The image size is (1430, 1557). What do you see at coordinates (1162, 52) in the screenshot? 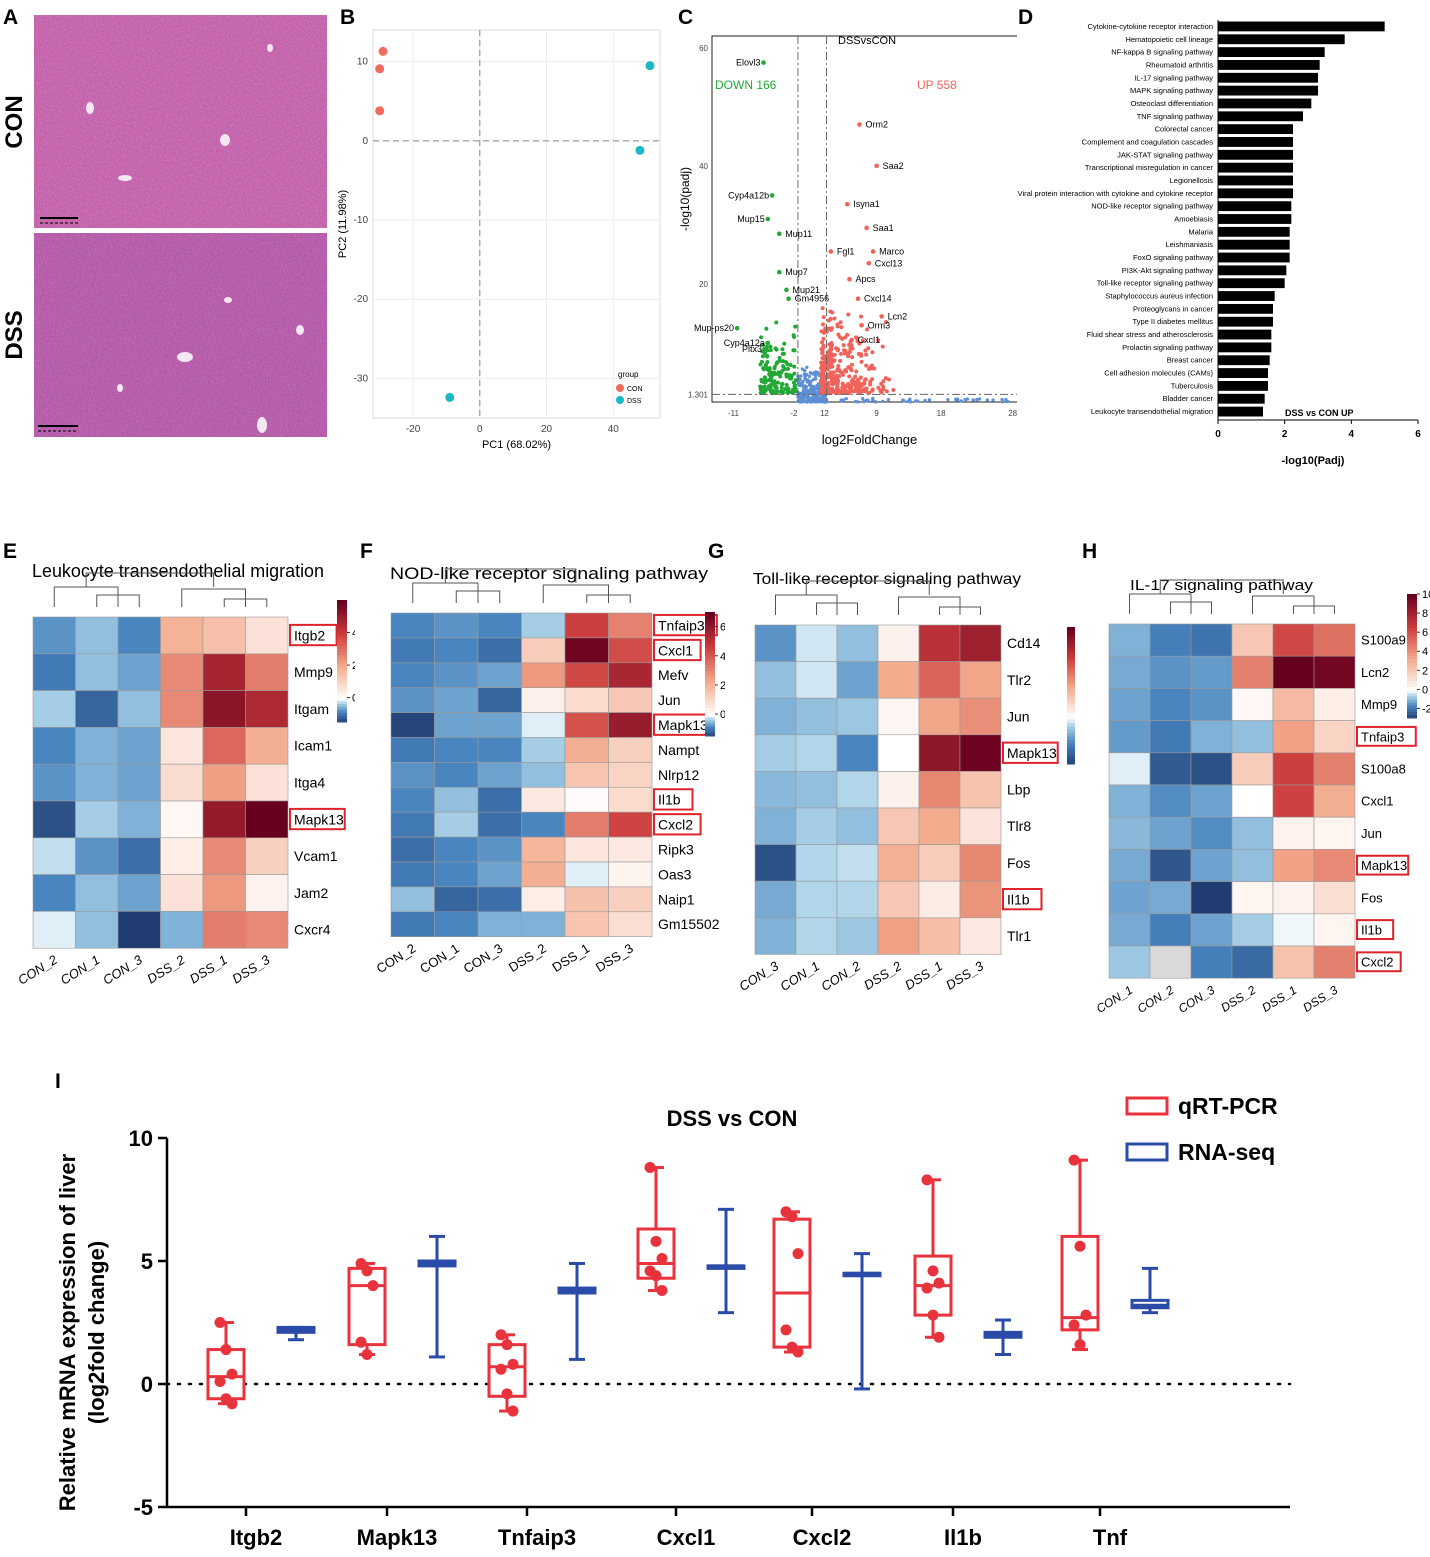
I see `bar-category-label: NF-kappa B signaling pathway` at bounding box center [1162, 52].